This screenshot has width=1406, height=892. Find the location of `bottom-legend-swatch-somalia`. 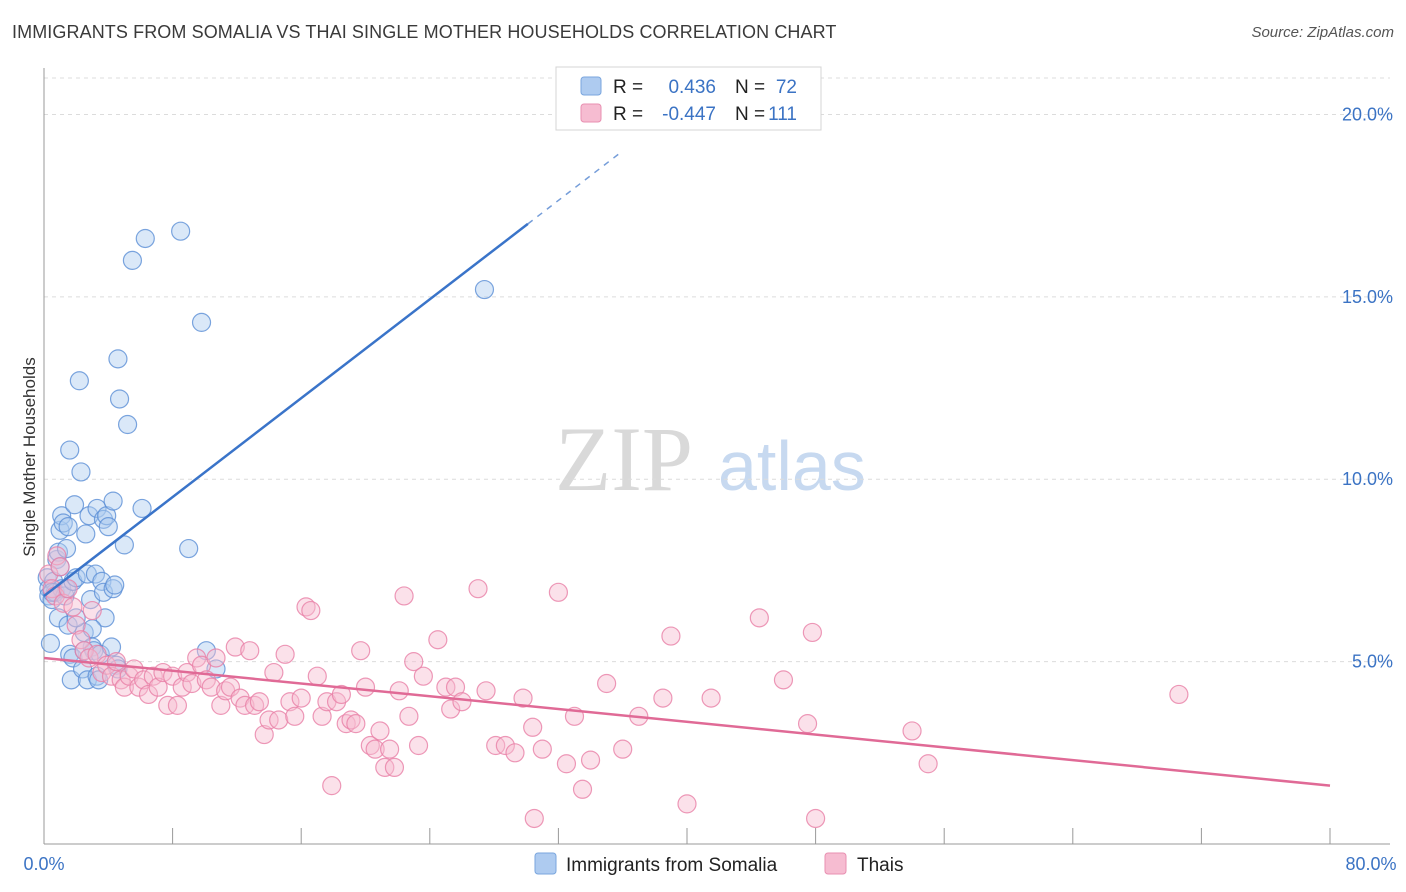

bottom-legend-swatch-somalia is located at coordinates (545, 863).